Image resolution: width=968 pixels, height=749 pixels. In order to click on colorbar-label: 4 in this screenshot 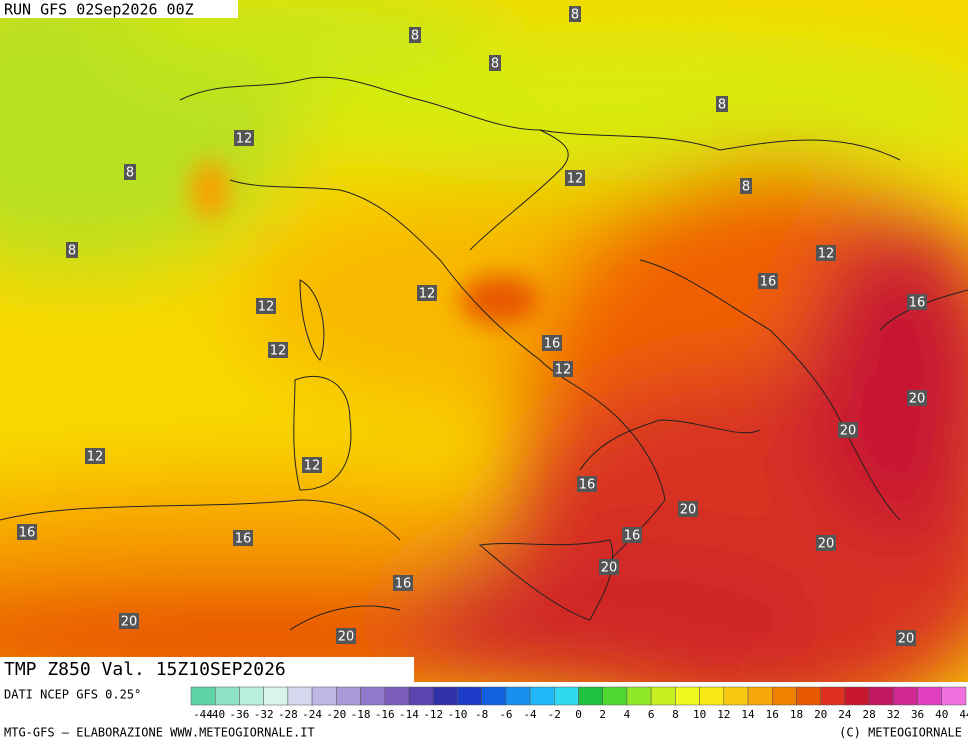, I will do `click(627, 714)`.